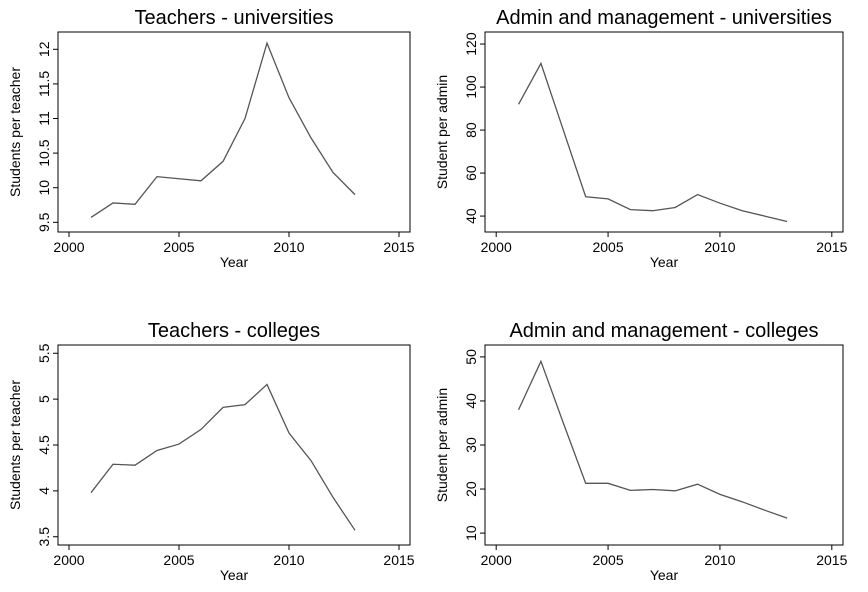 The width and height of the screenshot is (868, 592). Describe the element at coordinates (44, 84) in the screenshot. I see `y-tick-label: 11.5` at that location.